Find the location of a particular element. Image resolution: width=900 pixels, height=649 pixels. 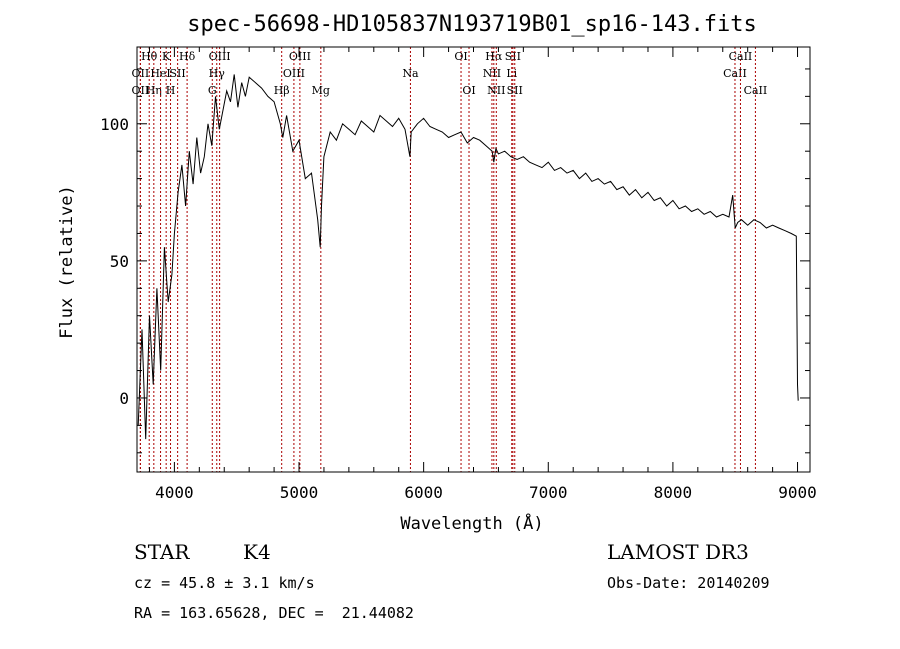

x-tick-label-2: 6000 is located at coordinates (423, 492).